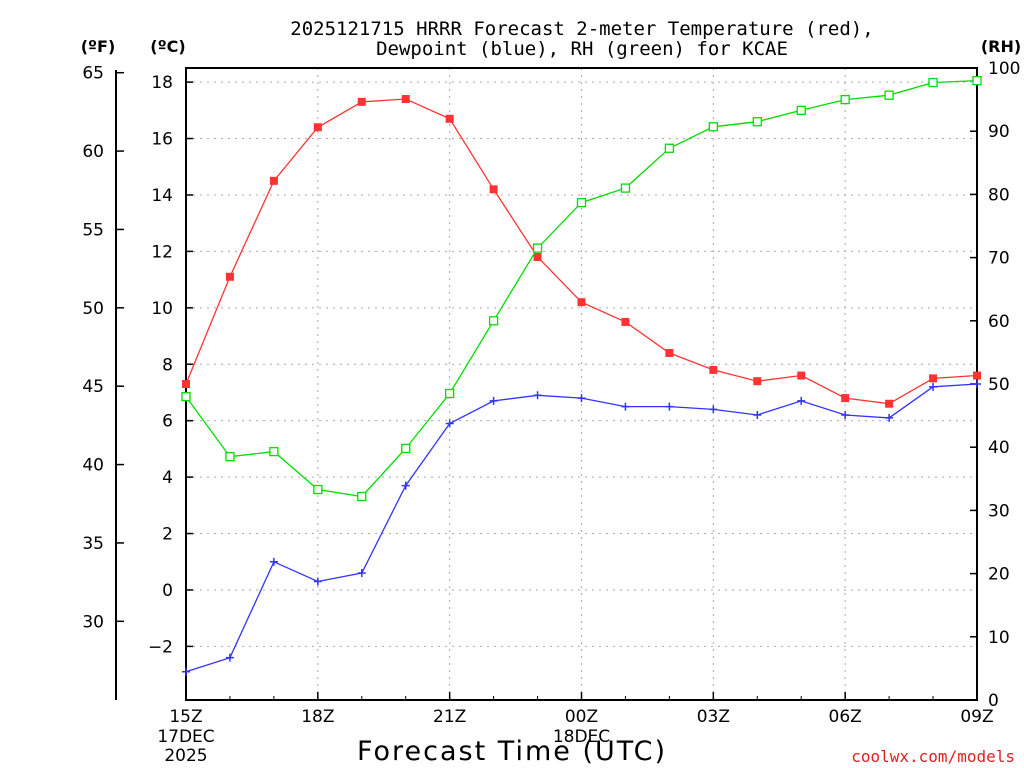 This screenshot has width=1024, height=768. Describe the element at coordinates (512, 751) in the screenshot. I see `x-axis-label: Forecast Time (UTC)` at that location.